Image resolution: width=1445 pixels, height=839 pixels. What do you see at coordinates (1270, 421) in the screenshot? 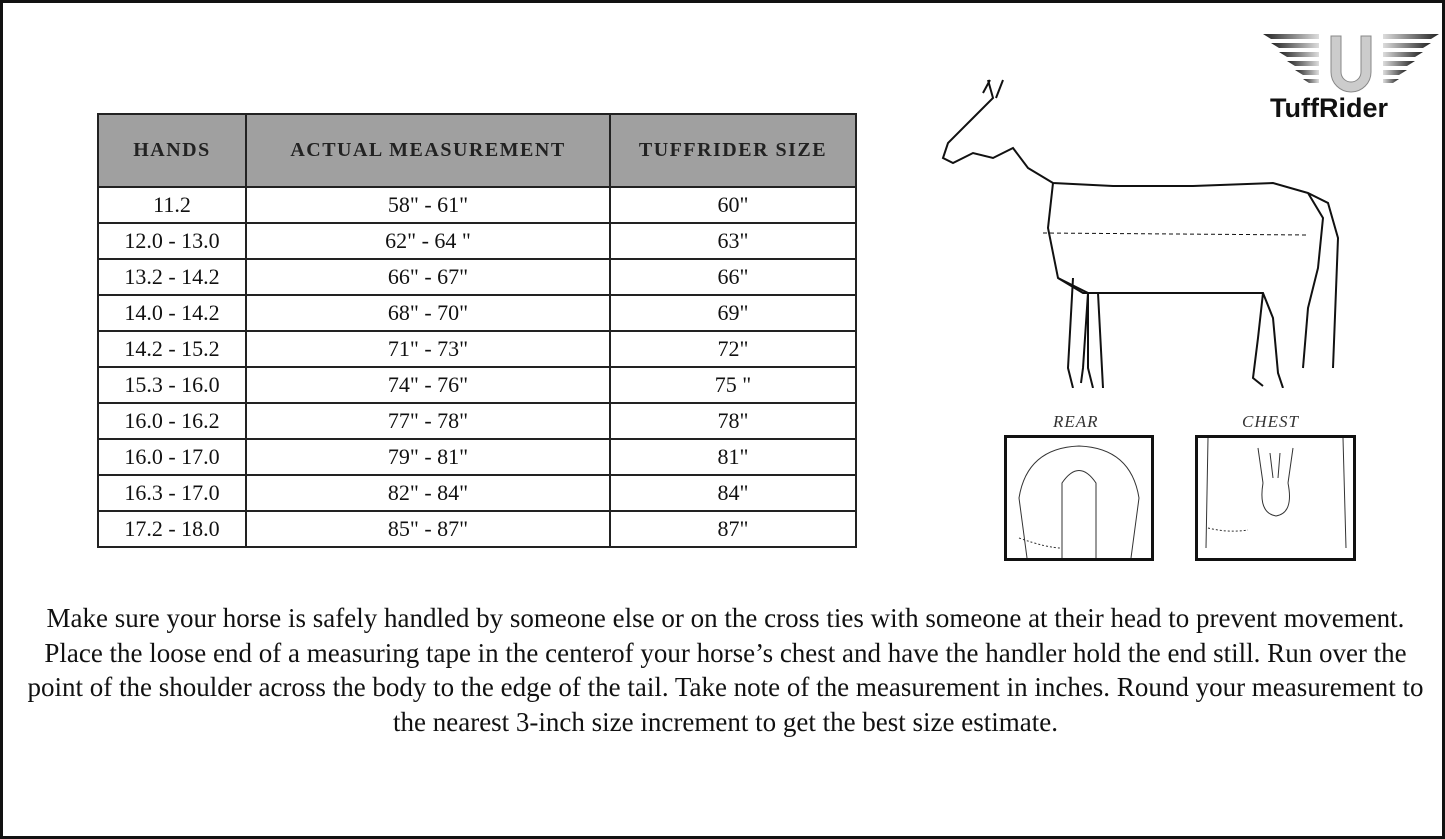
I see `chest-label: CHEST` at bounding box center [1270, 421].